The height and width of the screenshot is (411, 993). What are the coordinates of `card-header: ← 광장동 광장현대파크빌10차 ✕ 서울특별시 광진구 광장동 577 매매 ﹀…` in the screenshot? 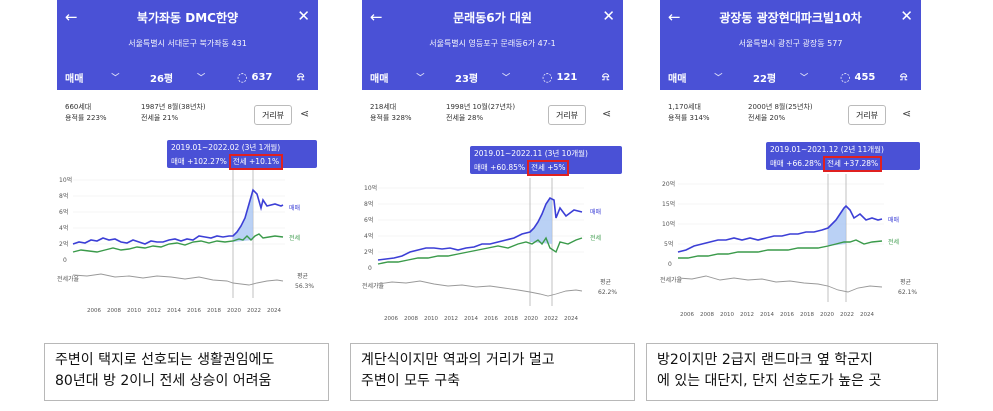 It's located at (790, 45).